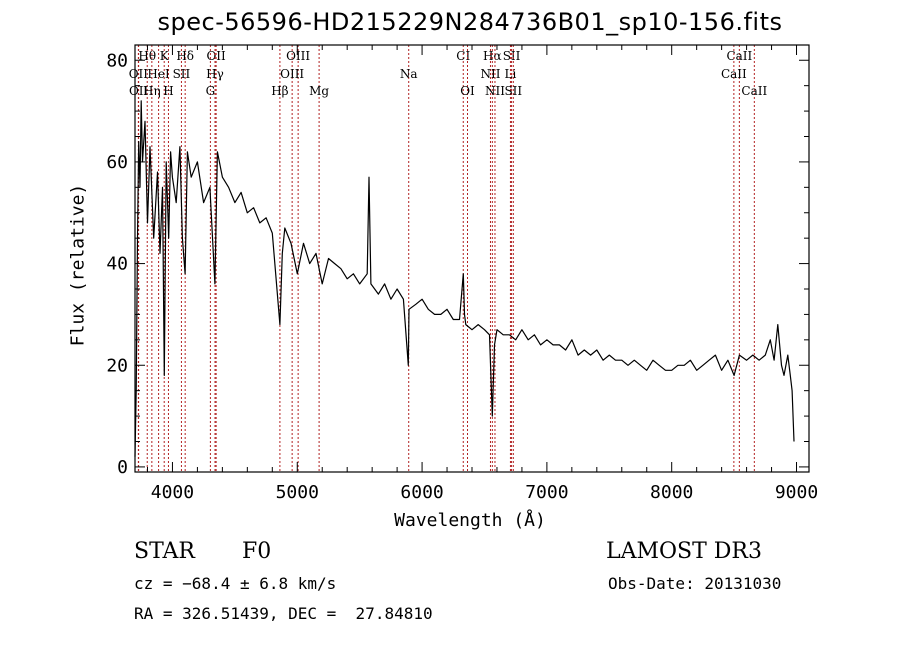 This screenshot has height=649, width=900. What do you see at coordinates (739, 56) in the screenshot?
I see `line-label-8: CaII` at bounding box center [739, 56].